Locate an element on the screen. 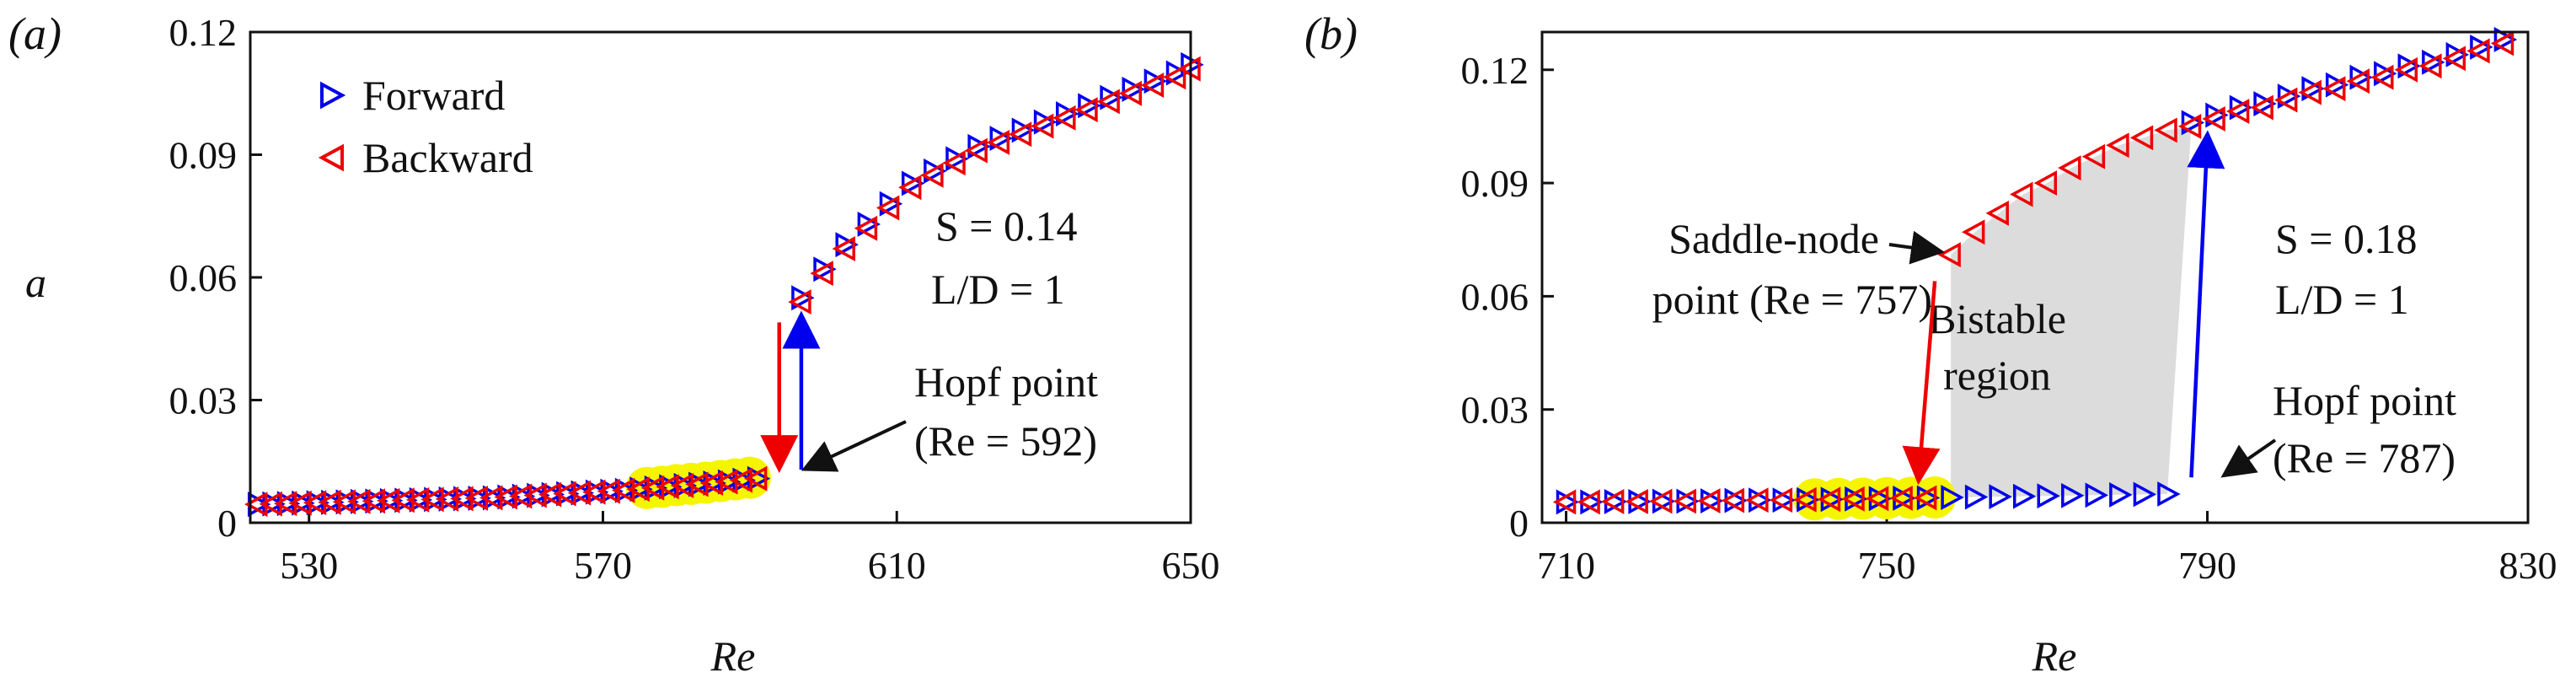 Image resolution: width=2576 pixels, height=688 pixels. saddle-node-pointer is located at coordinates (1916, 248).